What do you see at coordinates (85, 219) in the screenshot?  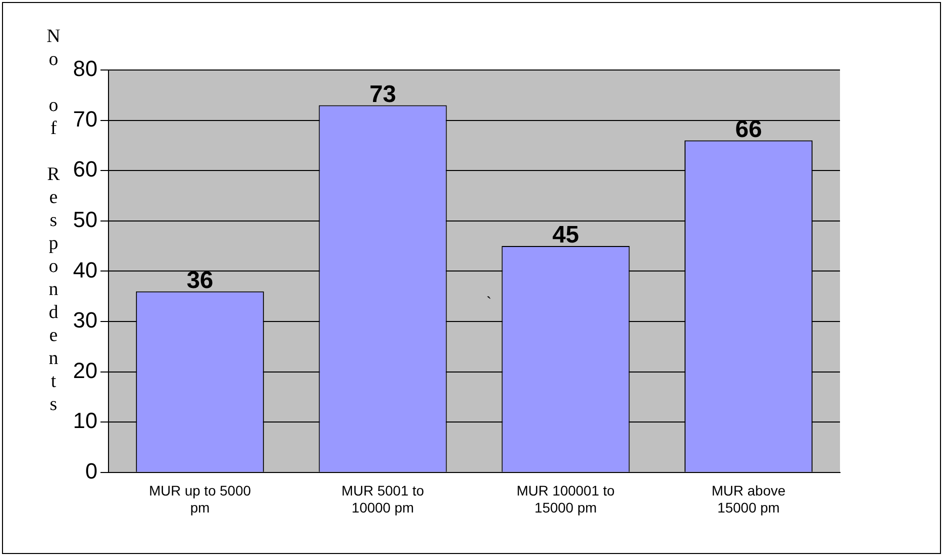 I see `y-tick-label: 50` at bounding box center [85, 219].